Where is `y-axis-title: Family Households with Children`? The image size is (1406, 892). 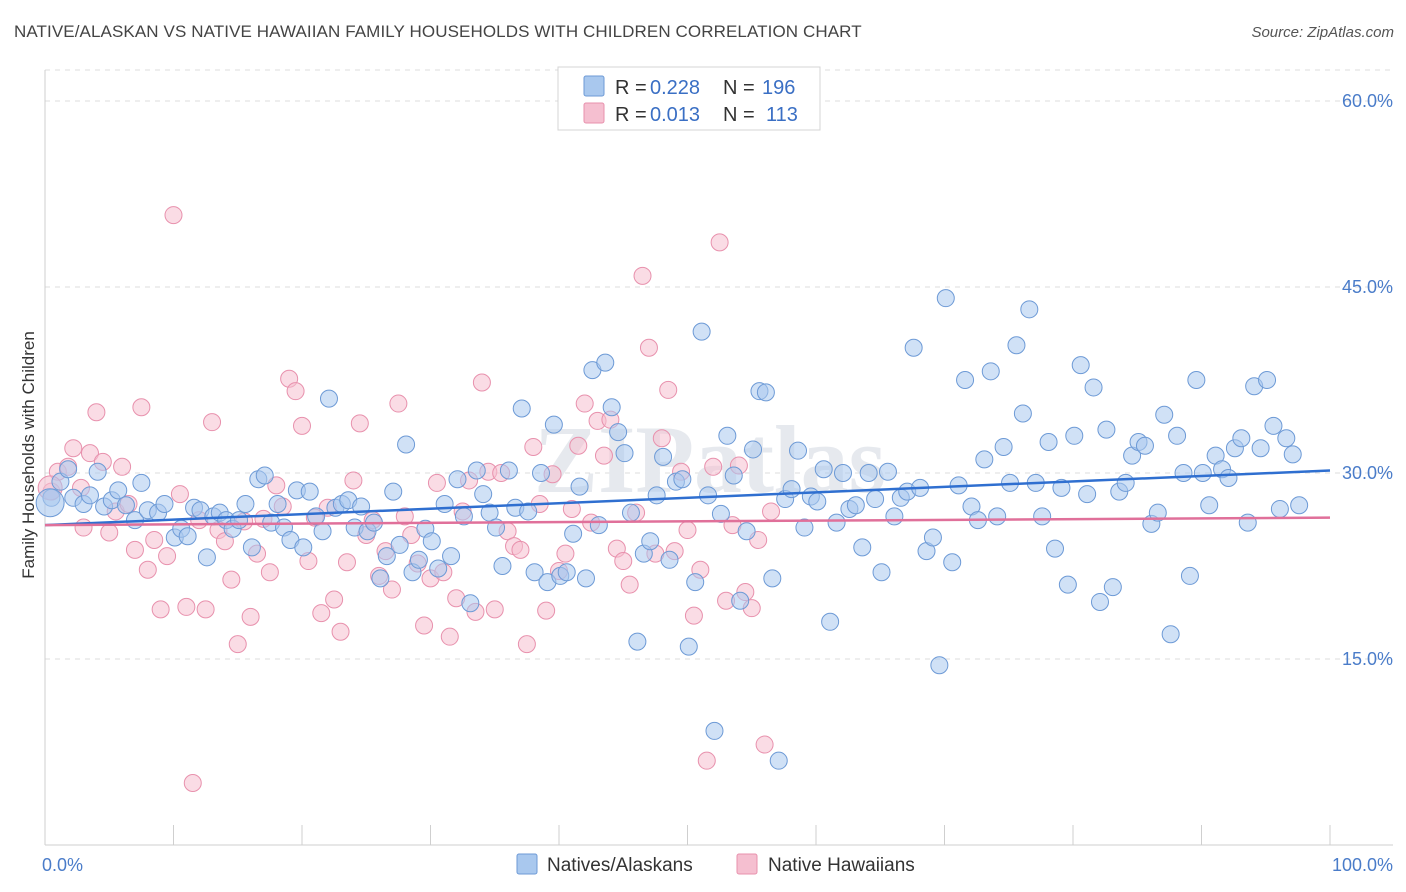
y-axis-title: Family Households with Children is located at coordinates (28, 455).